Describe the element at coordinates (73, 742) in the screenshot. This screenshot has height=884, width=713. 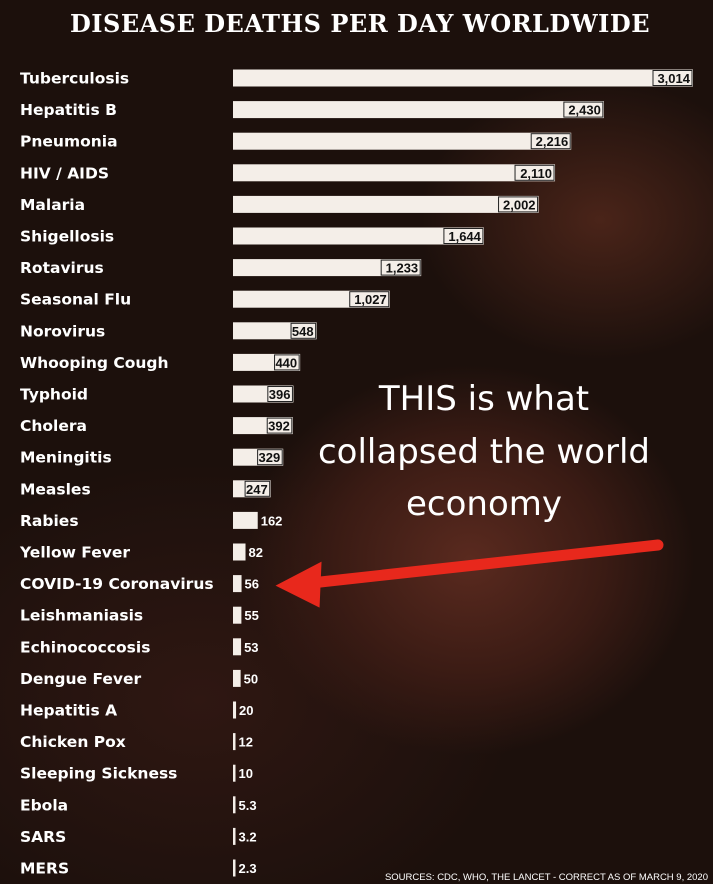
I see `category-label-chicken-pox: Chicken Pox` at that location.